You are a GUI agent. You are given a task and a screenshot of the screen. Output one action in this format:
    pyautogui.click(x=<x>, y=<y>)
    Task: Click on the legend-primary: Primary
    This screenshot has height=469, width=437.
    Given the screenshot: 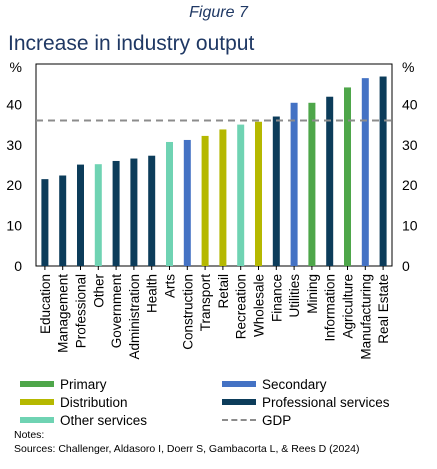 What is the action you would take?
    pyautogui.click(x=63, y=384)
    